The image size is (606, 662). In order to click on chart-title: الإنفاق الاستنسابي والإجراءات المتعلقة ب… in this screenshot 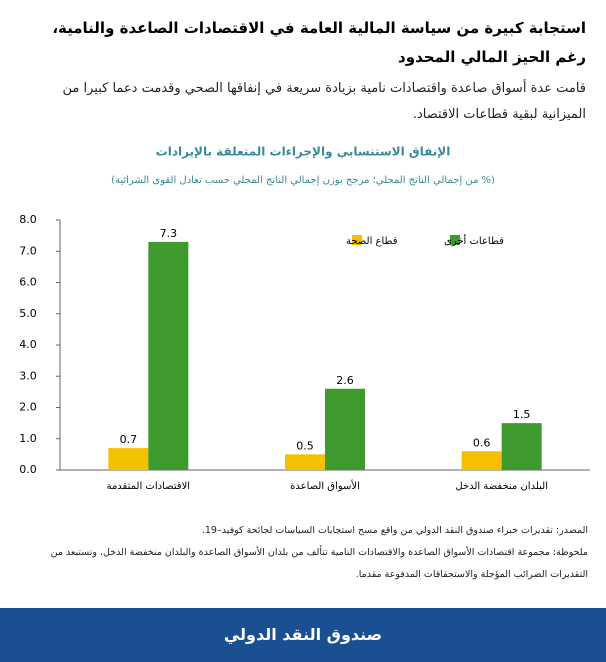, I will do `click(303, 152)`.